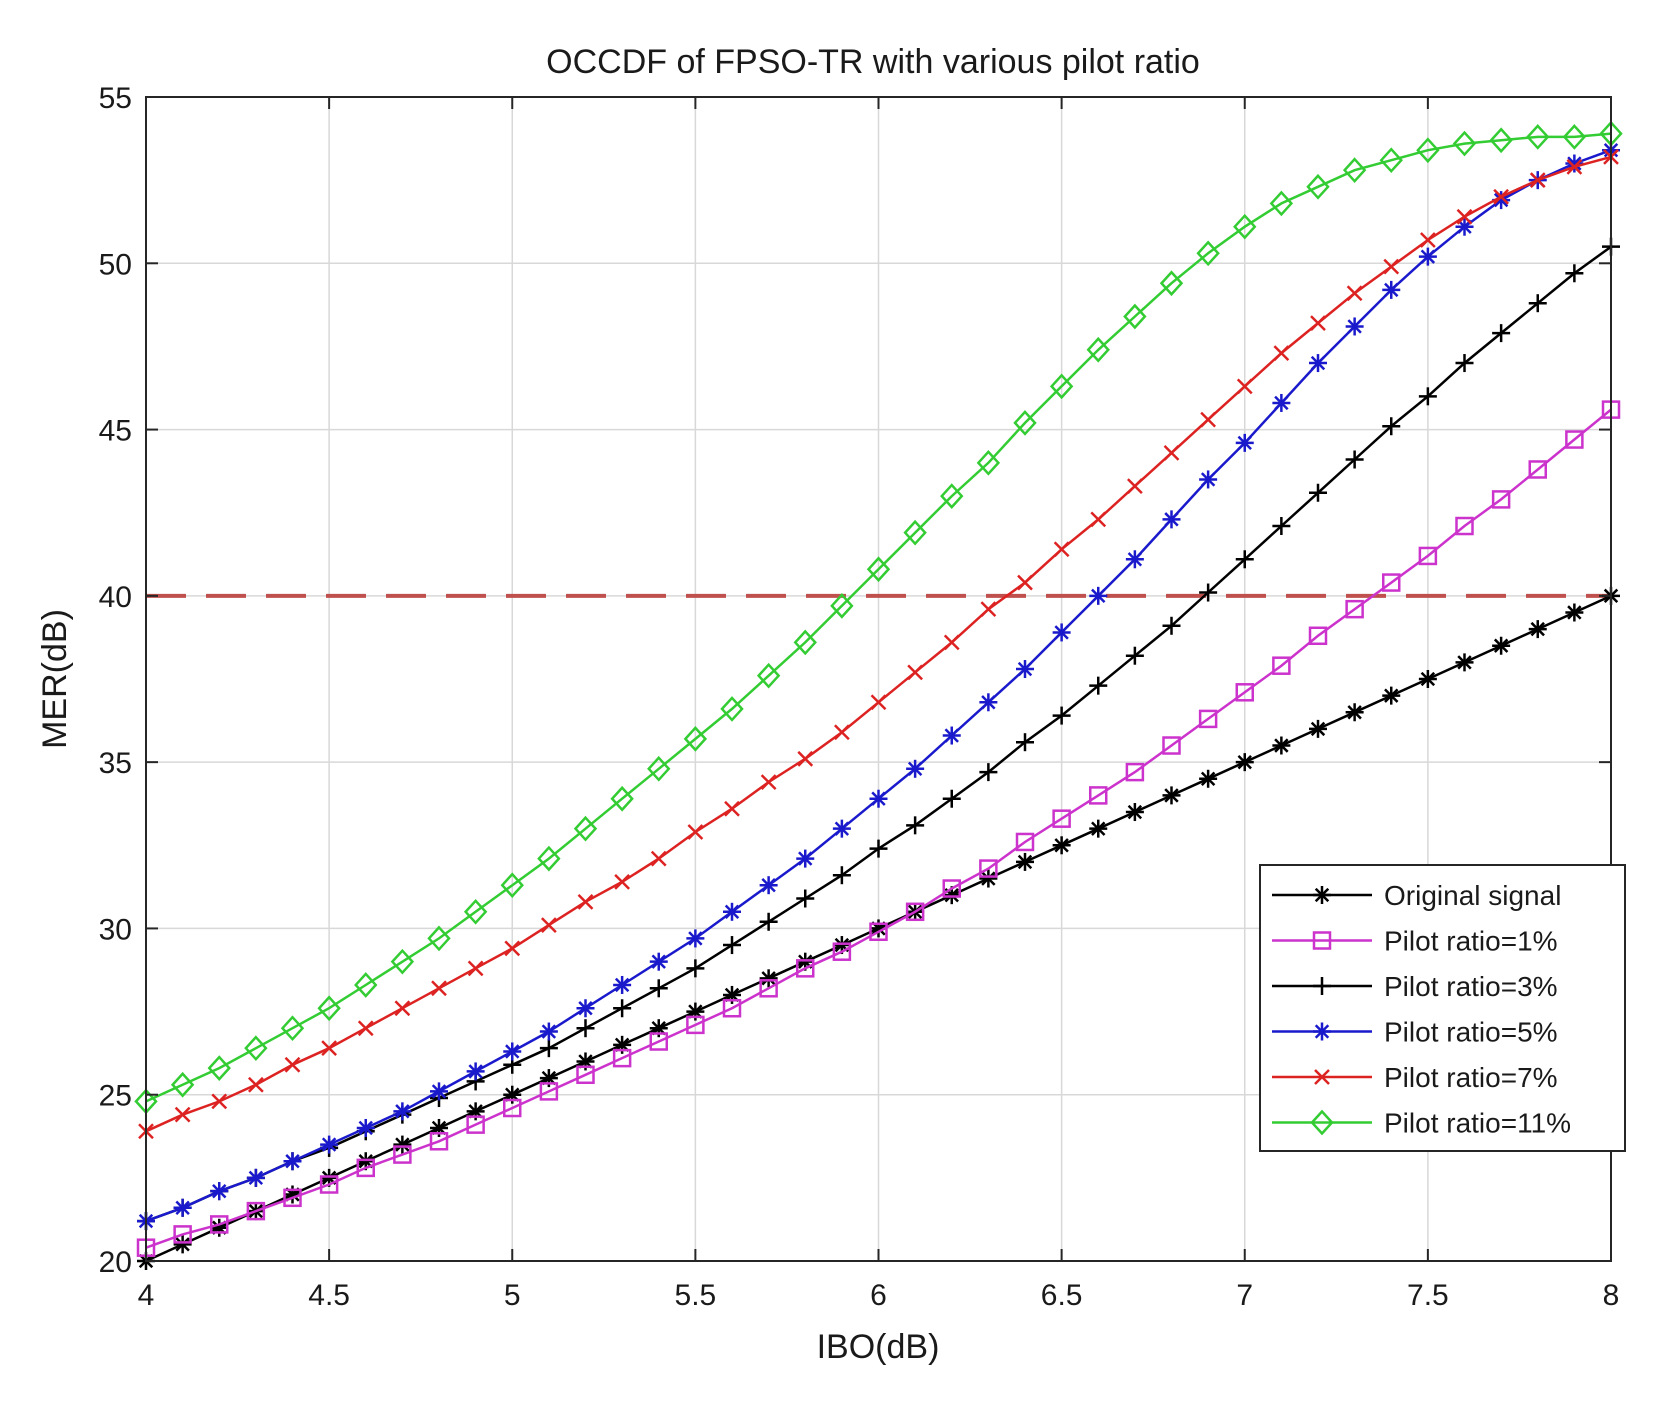 This screenshot has height=1402, width=1660. Describe the element at coordinates (1477, 1123) in the screenshot. I see `legend-label: Pilot ratio=11%` at that location.